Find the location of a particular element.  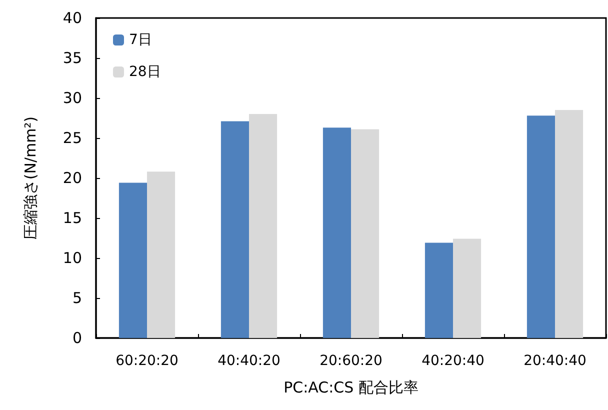

x-tick-label: 40:40:20 is located at coordinates (249, 361).